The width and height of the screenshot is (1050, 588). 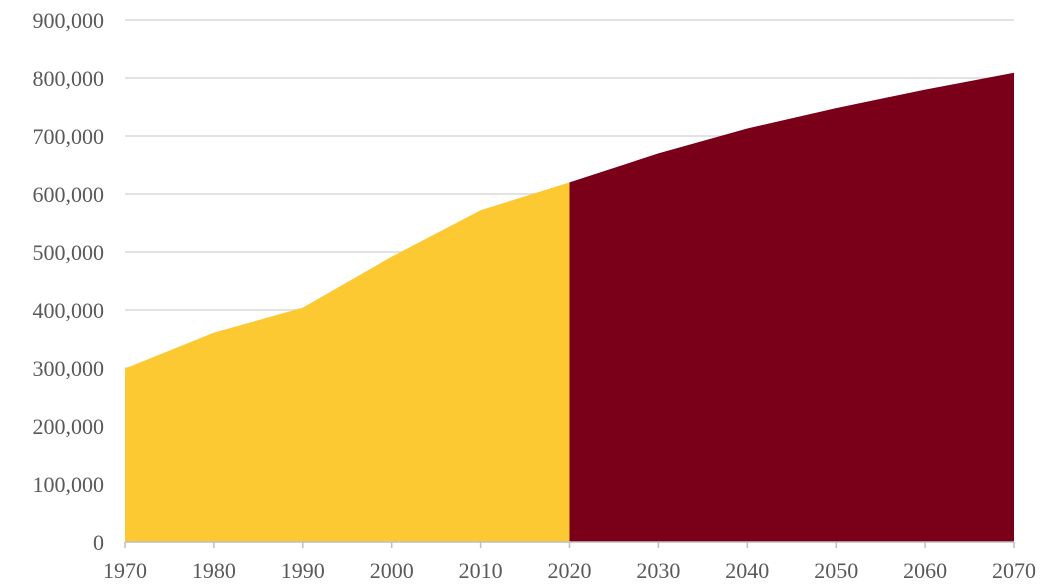 What do you see at coordinates (69, 368) in the screenshot?
I see `y-tick-label: 300,000` at bounding box center [69, 368].